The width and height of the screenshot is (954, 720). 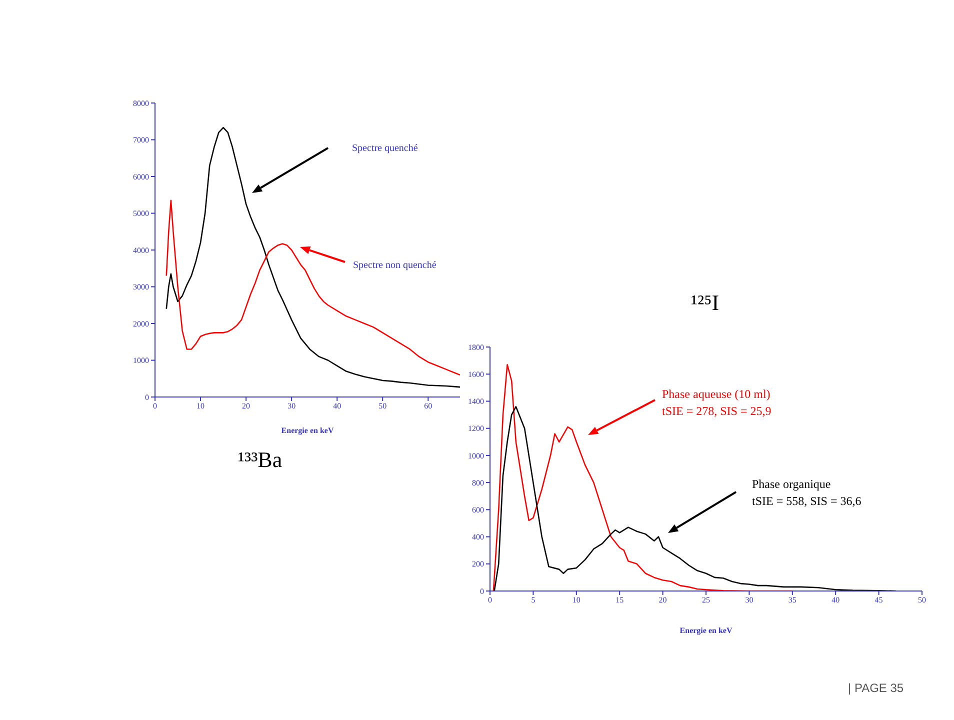 What do you see at coordinates (706, 600) in the screenshot?
I see `x-tick-label: 25` at bounding box center [706, 600].